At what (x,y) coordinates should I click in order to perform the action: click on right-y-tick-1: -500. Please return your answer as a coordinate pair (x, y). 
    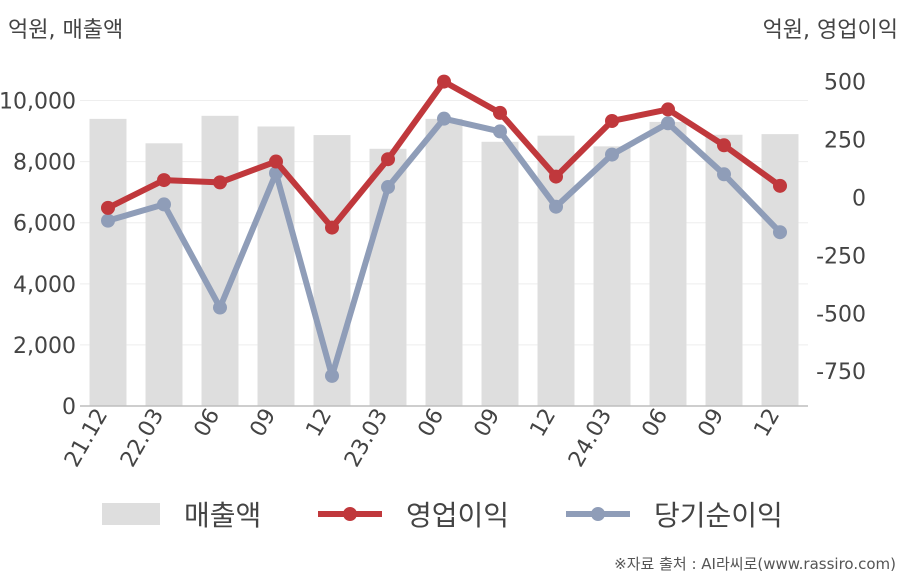
    Looking at the image, I should click on (841, 314).